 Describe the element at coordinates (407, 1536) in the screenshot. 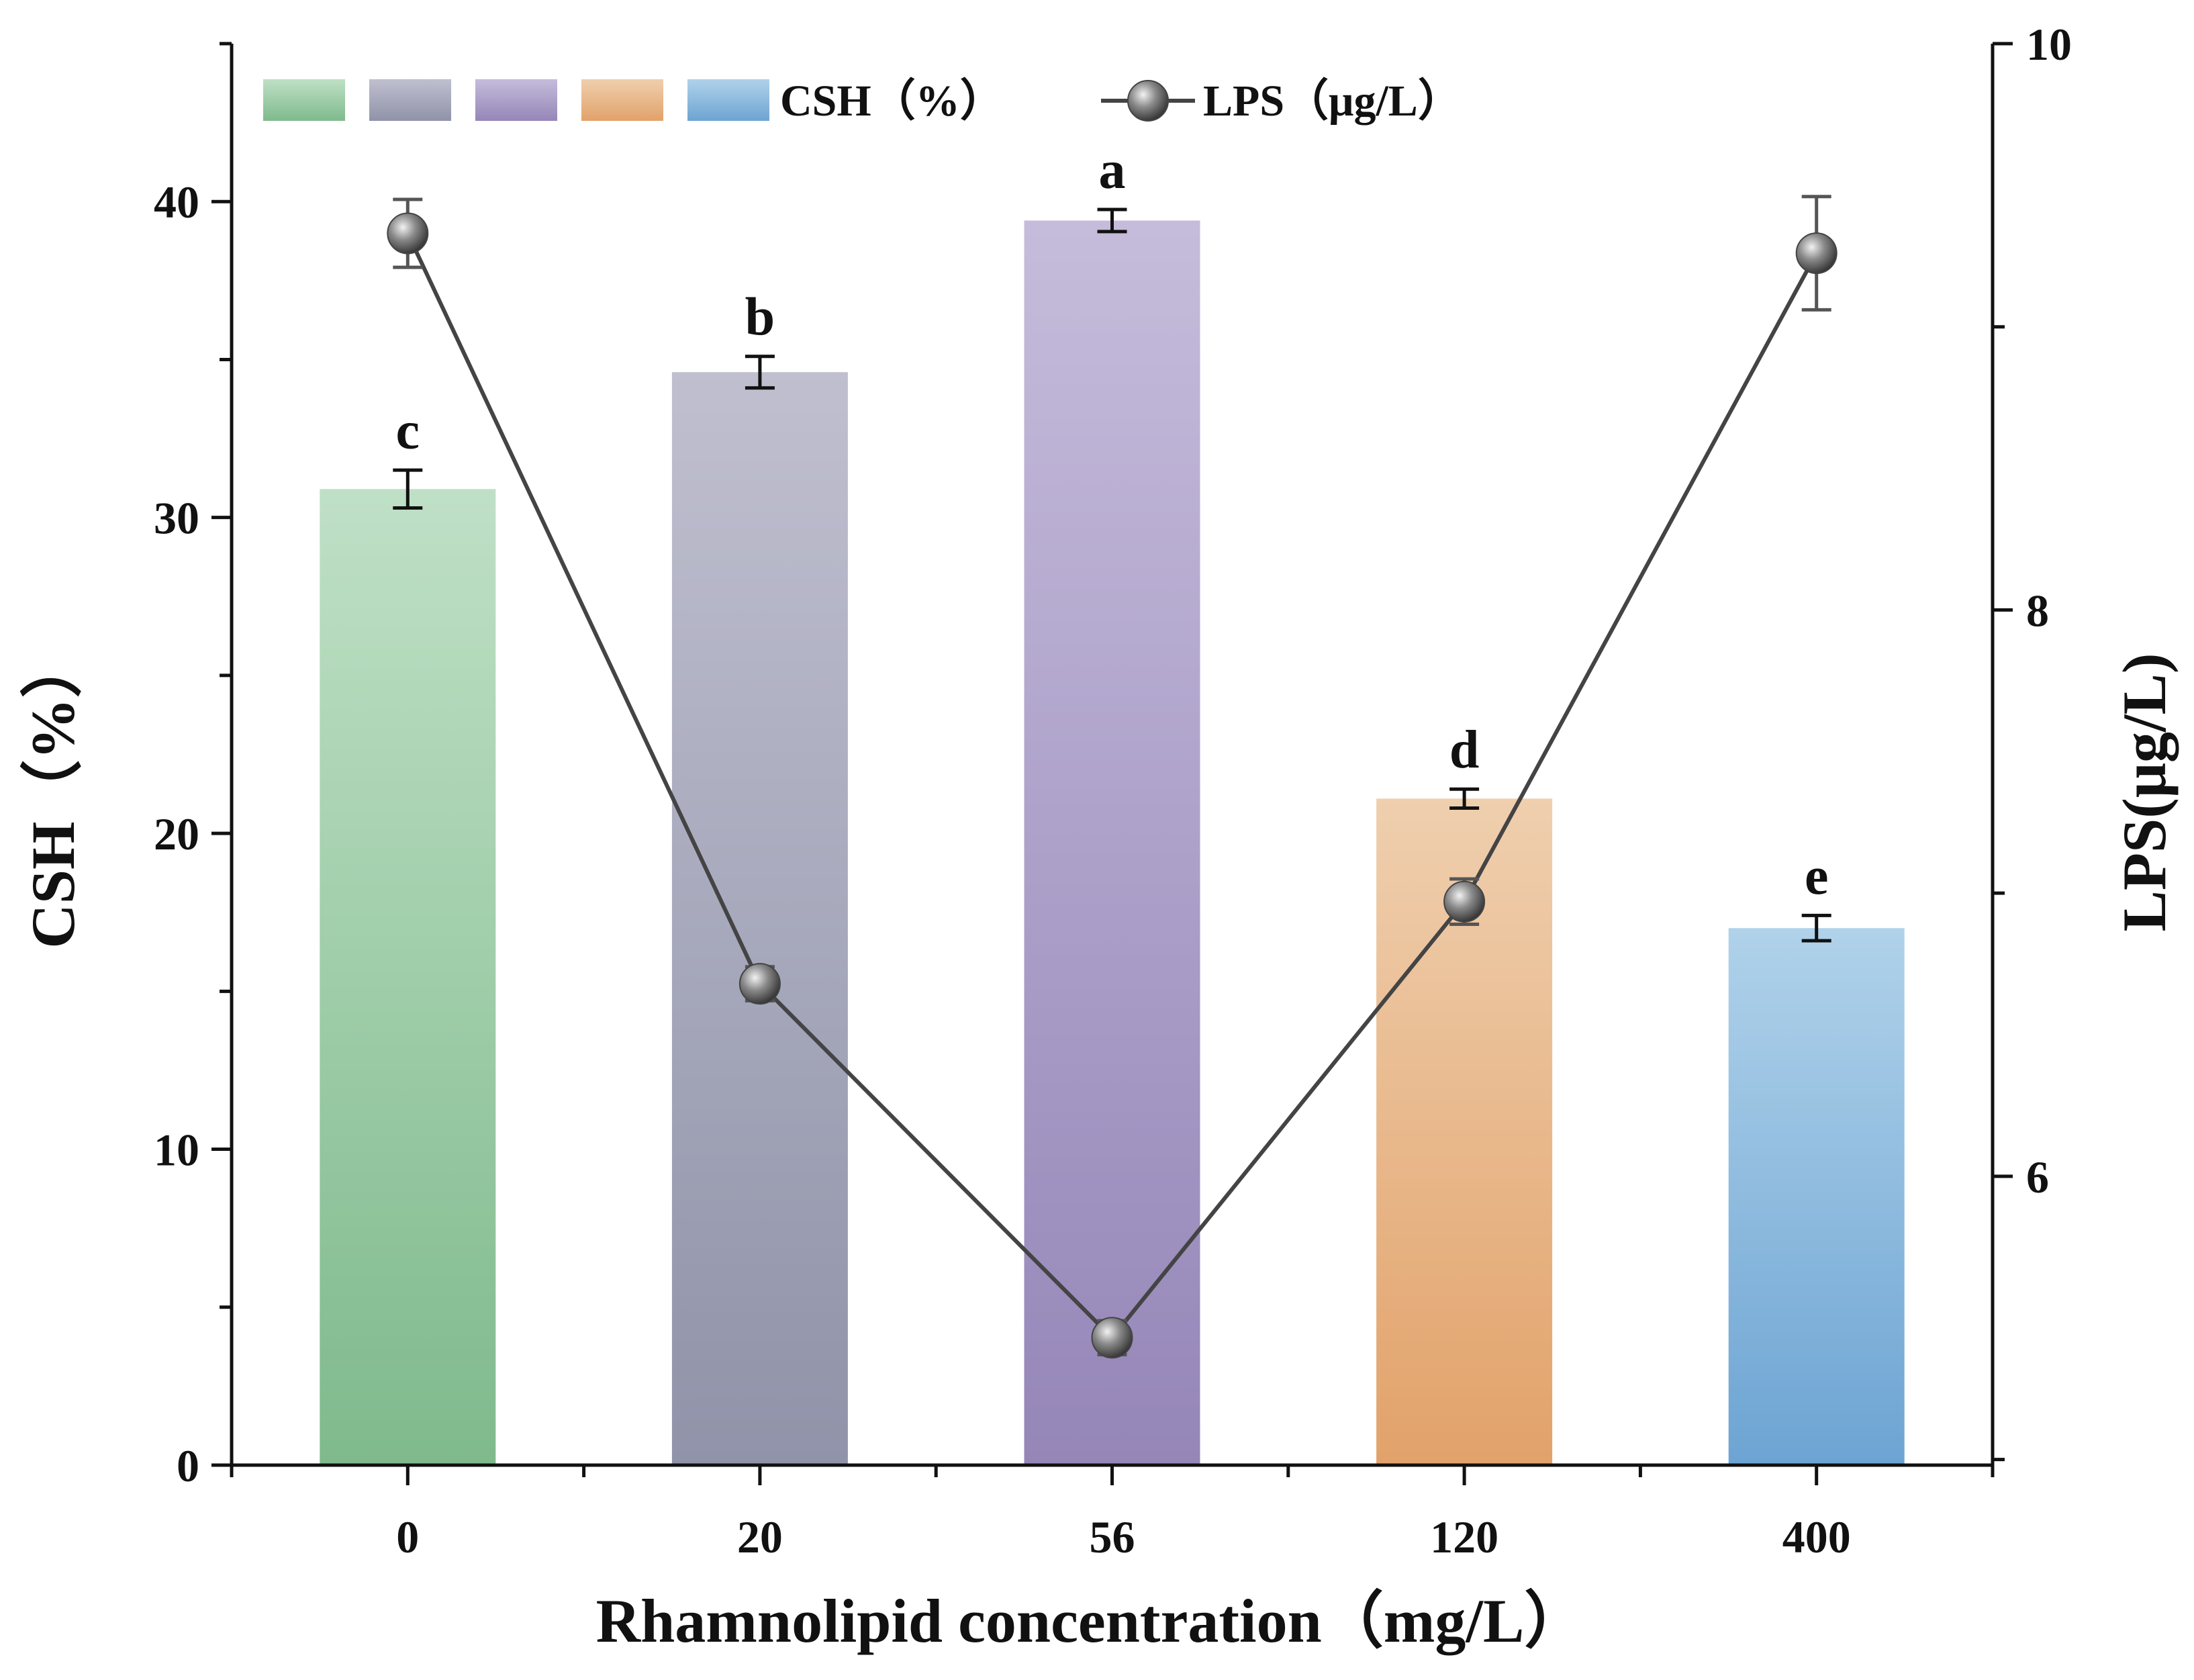

I see `x-tick-label-0: 0` at that location.